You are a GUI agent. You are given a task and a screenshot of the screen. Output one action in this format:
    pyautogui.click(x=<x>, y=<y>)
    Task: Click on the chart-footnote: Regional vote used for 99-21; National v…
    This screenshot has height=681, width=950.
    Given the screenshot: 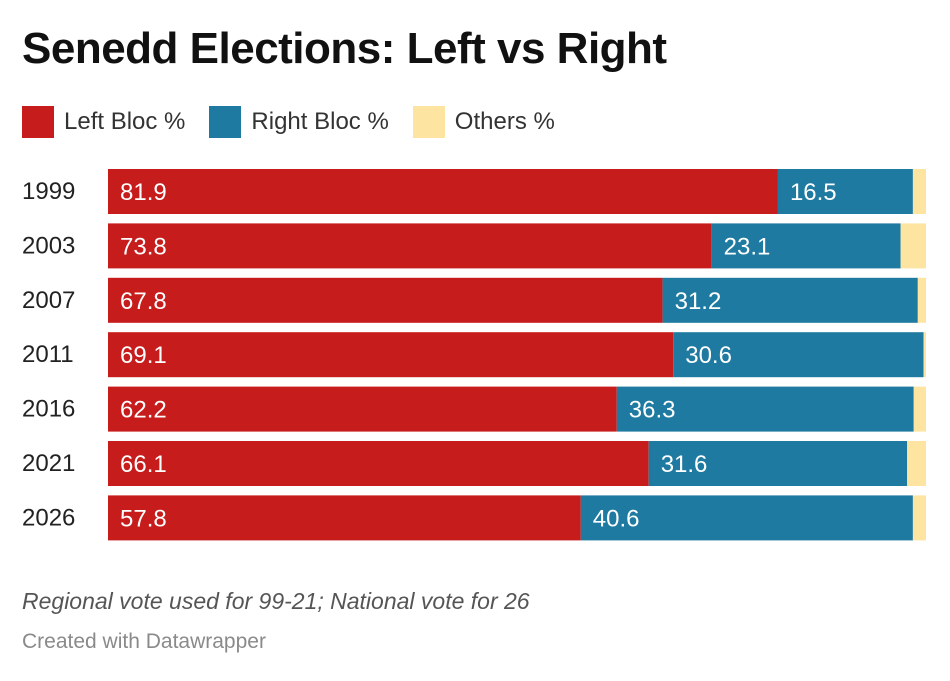 What is the action you would take?
    pyautogui.click(x=276, y=601)
    